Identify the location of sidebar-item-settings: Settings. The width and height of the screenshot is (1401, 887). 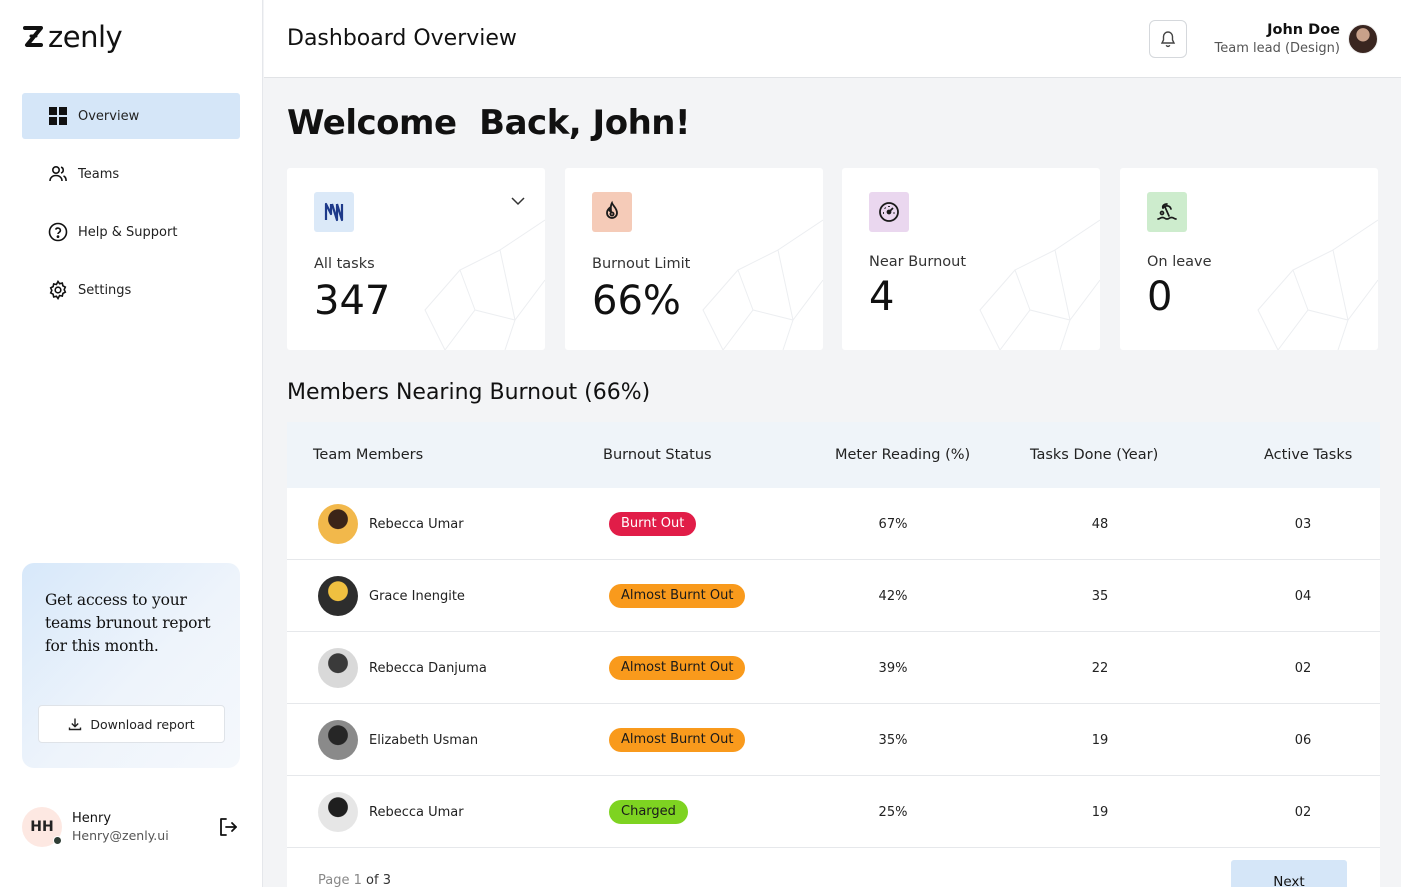
(131, 290).